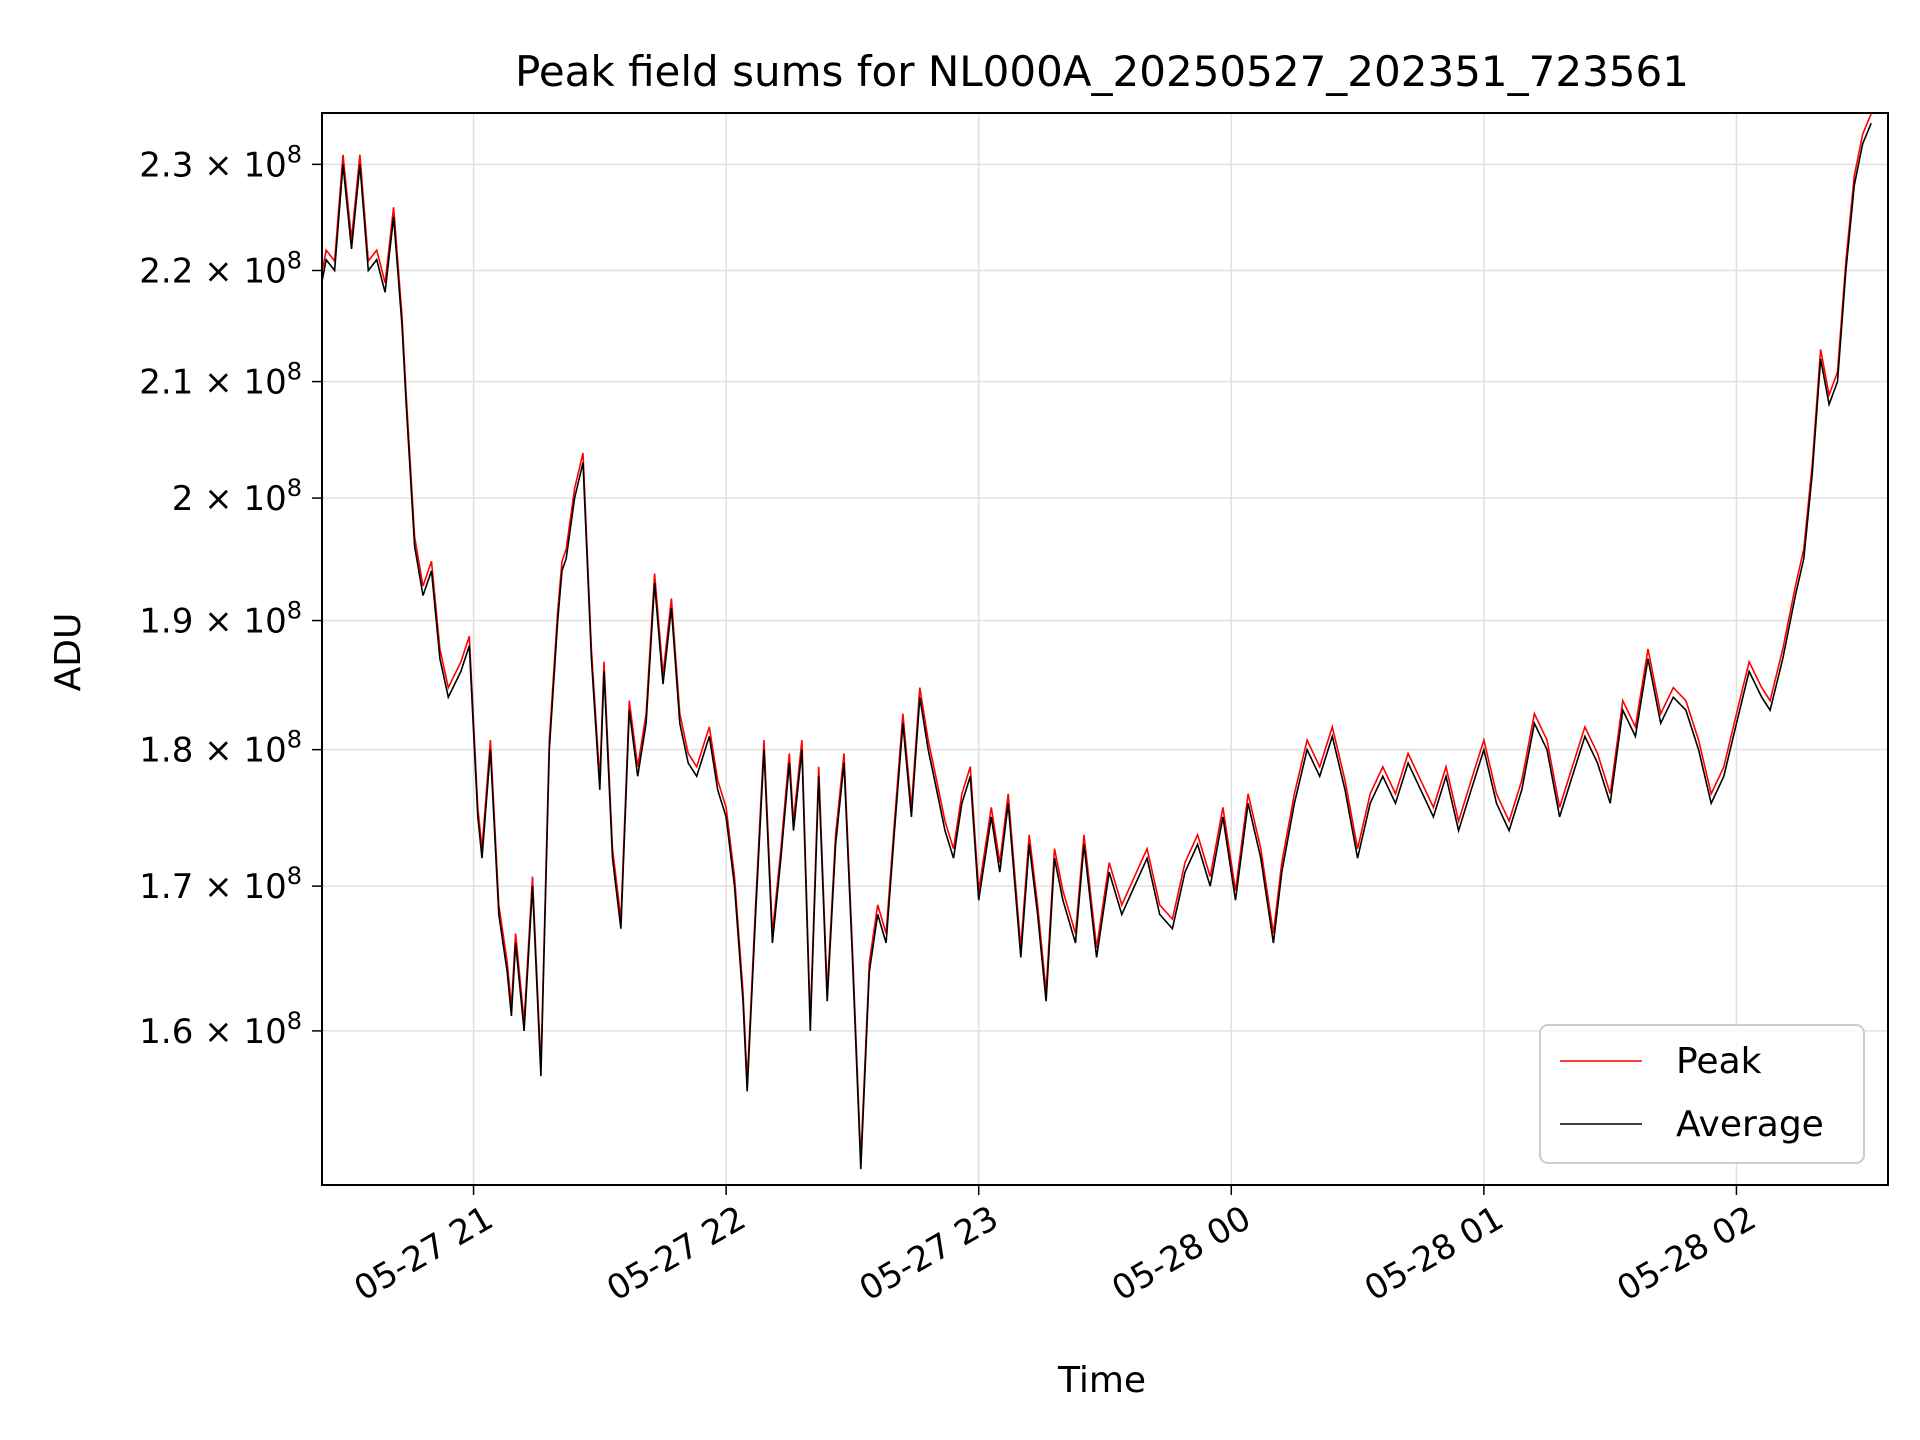 The width and height of the screenshot is (1920, 1440). I want to click on y-tick-label: 2.2 × 108, so click(220, 268).